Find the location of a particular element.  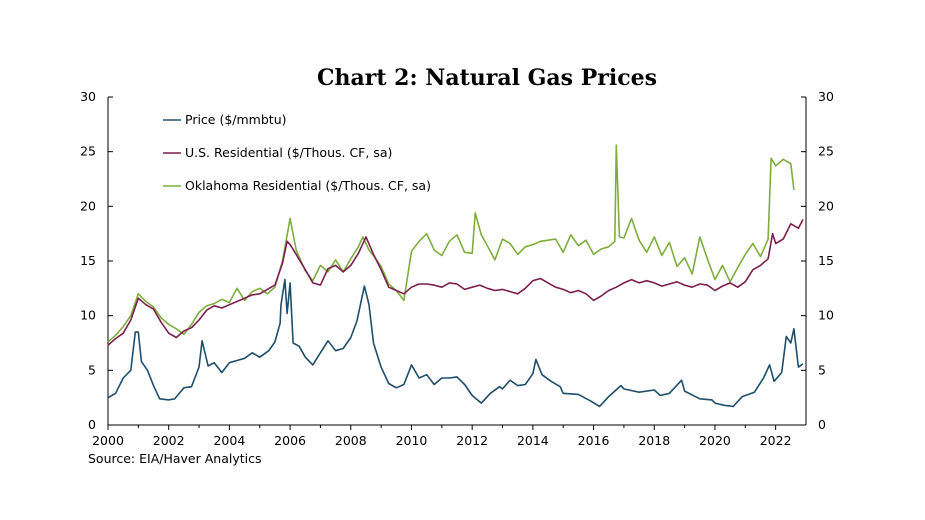

x-tick-label: 2004 is located at coordinates (229, 440).